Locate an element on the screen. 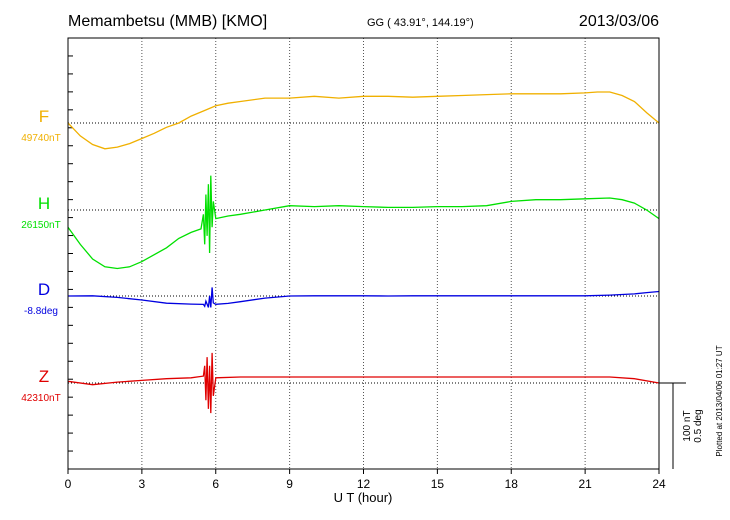  x-tick-label-21: 21 is located at coordinates (585, 484).